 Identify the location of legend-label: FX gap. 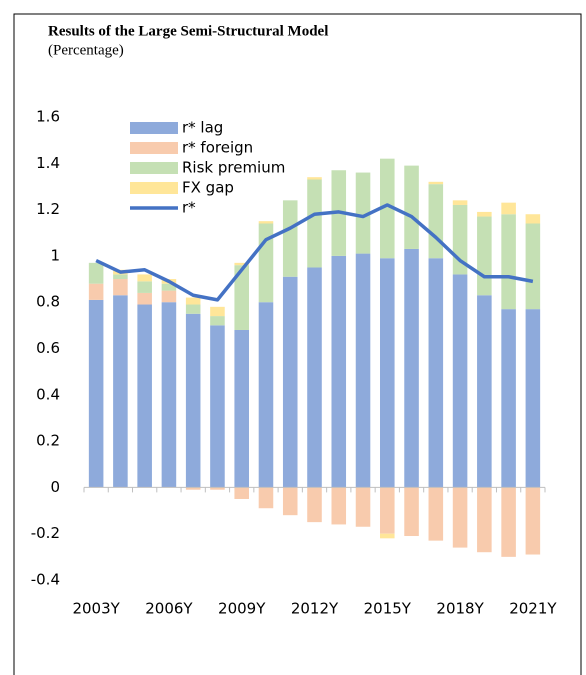
(208, 188).